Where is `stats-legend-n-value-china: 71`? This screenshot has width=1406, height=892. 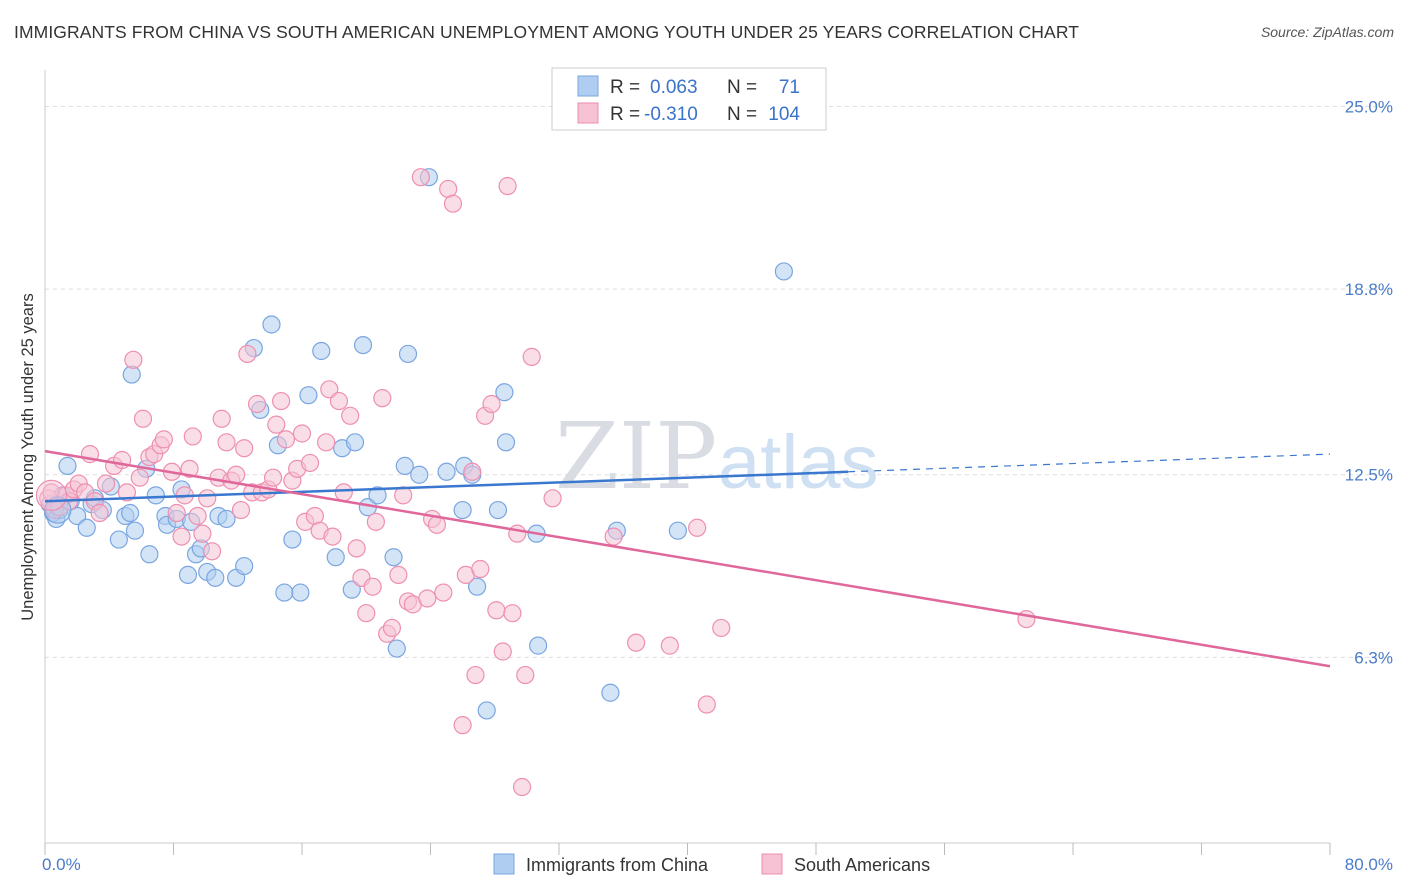
stats-legend-n-value-china: 71 is located at coordinates (789, 87).